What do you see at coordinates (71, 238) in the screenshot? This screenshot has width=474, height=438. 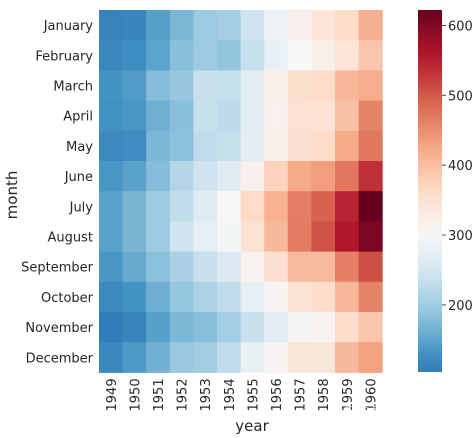 I see `month-tick-label: August` at bounding box center [71, 238].